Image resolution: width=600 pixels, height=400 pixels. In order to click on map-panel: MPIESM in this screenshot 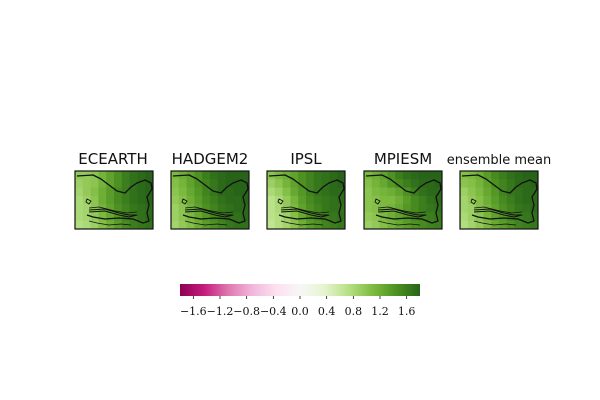, I will do `click(403, 190)`.